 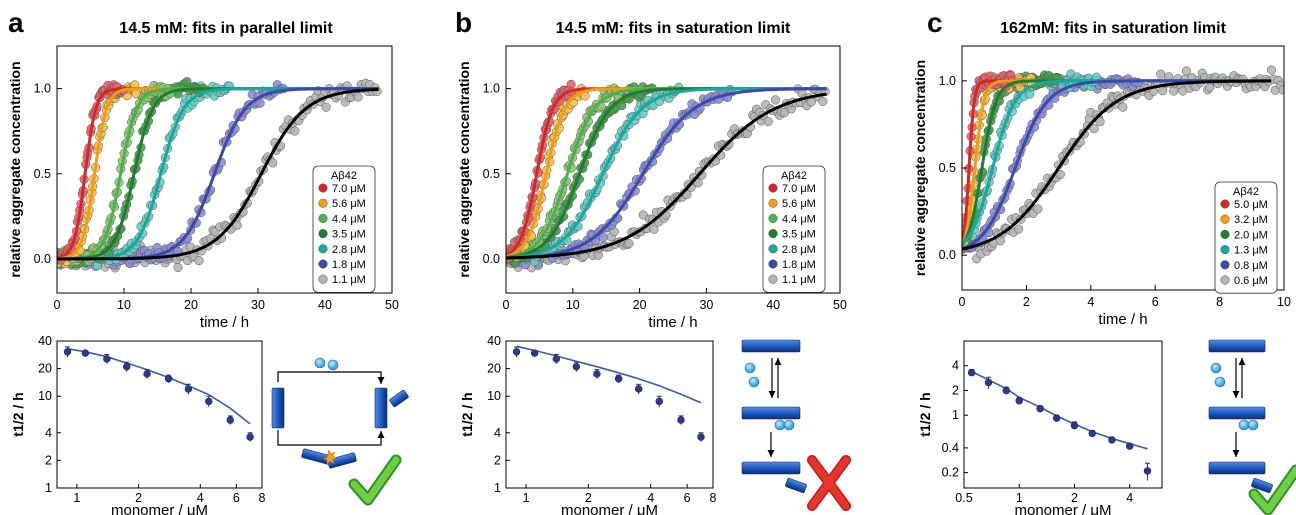 I want to click on plot-frame, so click(x=224, y=169).